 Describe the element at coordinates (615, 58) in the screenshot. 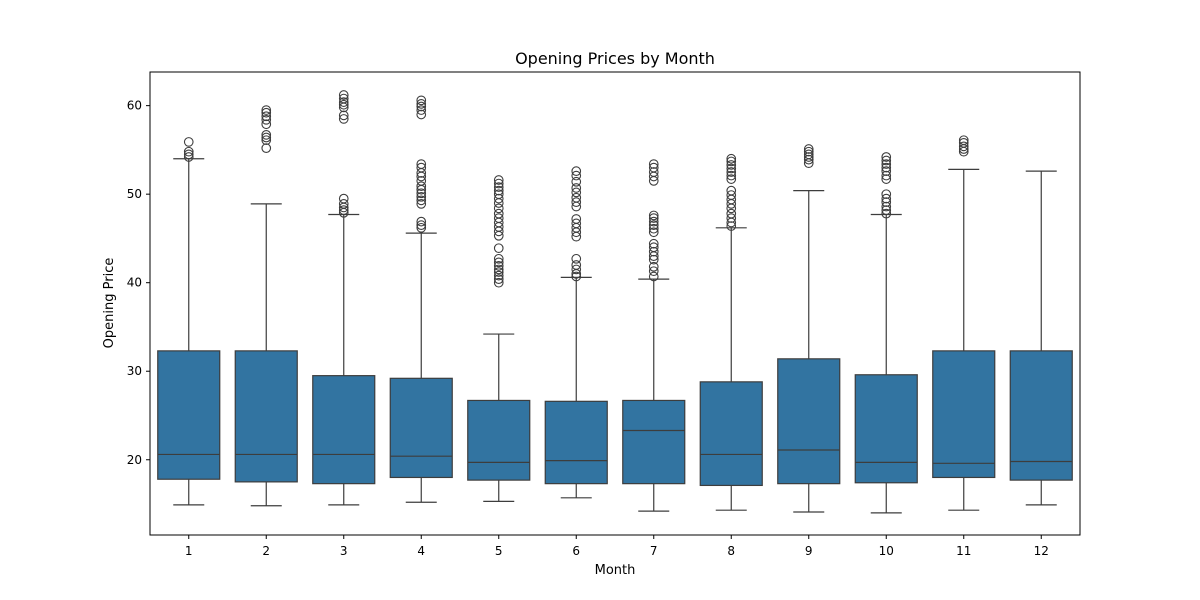

I see `chart-title: Opening Prices by Month` at that location.